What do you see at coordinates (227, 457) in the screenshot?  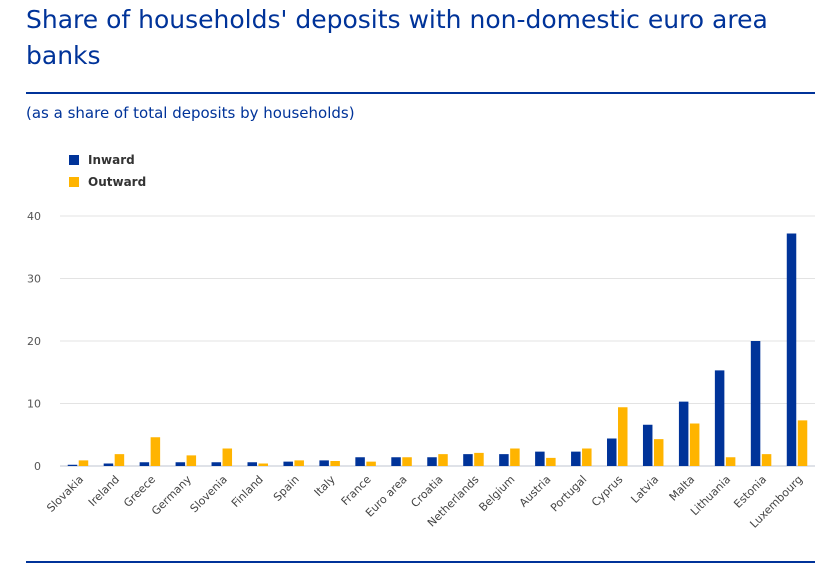 I see `bar-outward-slovenia` at bounding box center [227, 457].